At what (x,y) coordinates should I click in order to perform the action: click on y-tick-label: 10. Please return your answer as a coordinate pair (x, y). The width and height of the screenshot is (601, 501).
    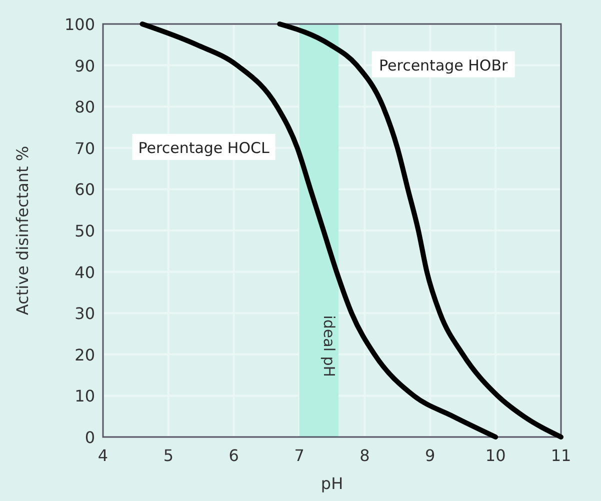
    Looking at the image, I should click on (84, 396).